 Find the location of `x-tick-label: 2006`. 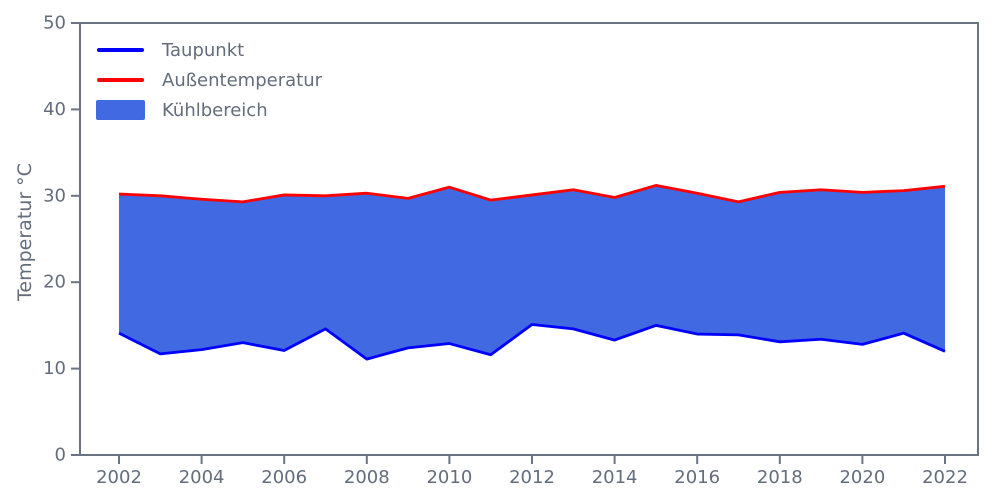

x-tick-label: 2006 is located at coordinates (284, 477).